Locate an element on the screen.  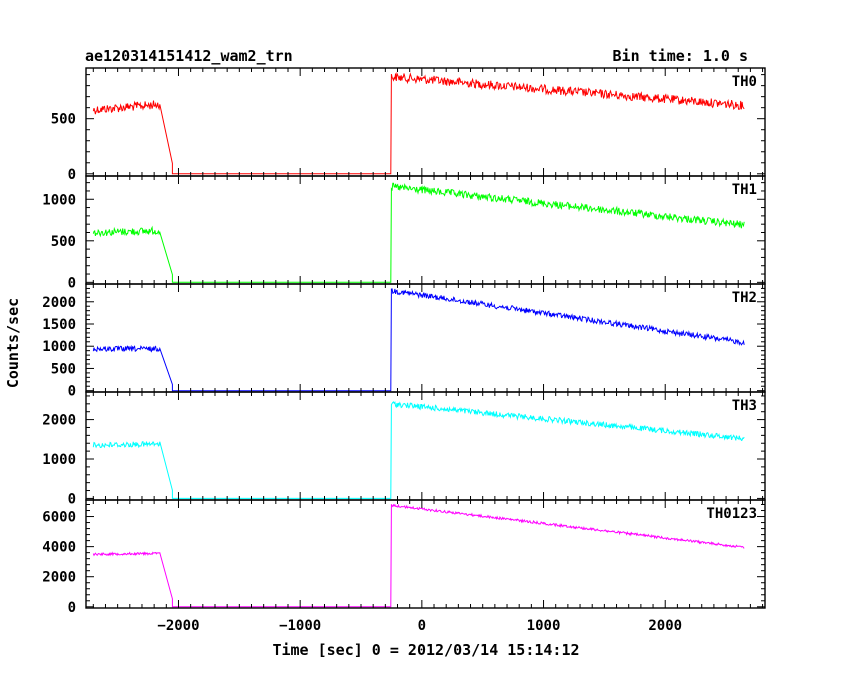
panel-name-label: TH0 is located at coordinates (744, 82).